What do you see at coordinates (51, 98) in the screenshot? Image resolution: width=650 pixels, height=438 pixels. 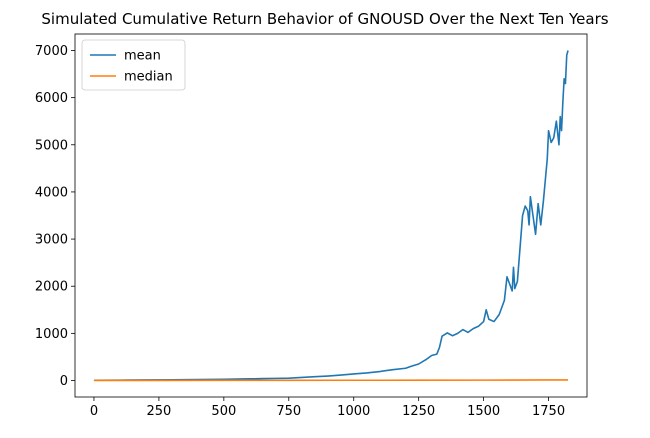 I see `y-tick-label: 6000` at bounding box center [51, 98].